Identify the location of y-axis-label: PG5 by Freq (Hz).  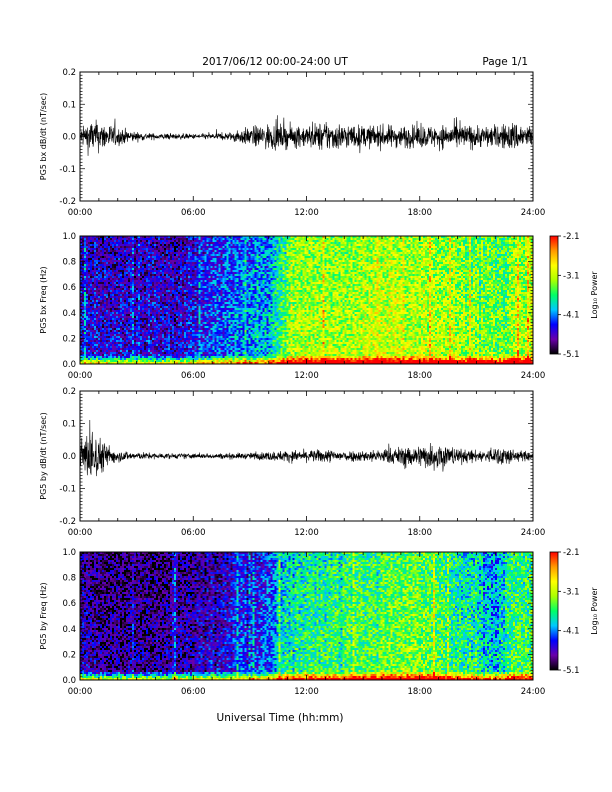
(43, 615).